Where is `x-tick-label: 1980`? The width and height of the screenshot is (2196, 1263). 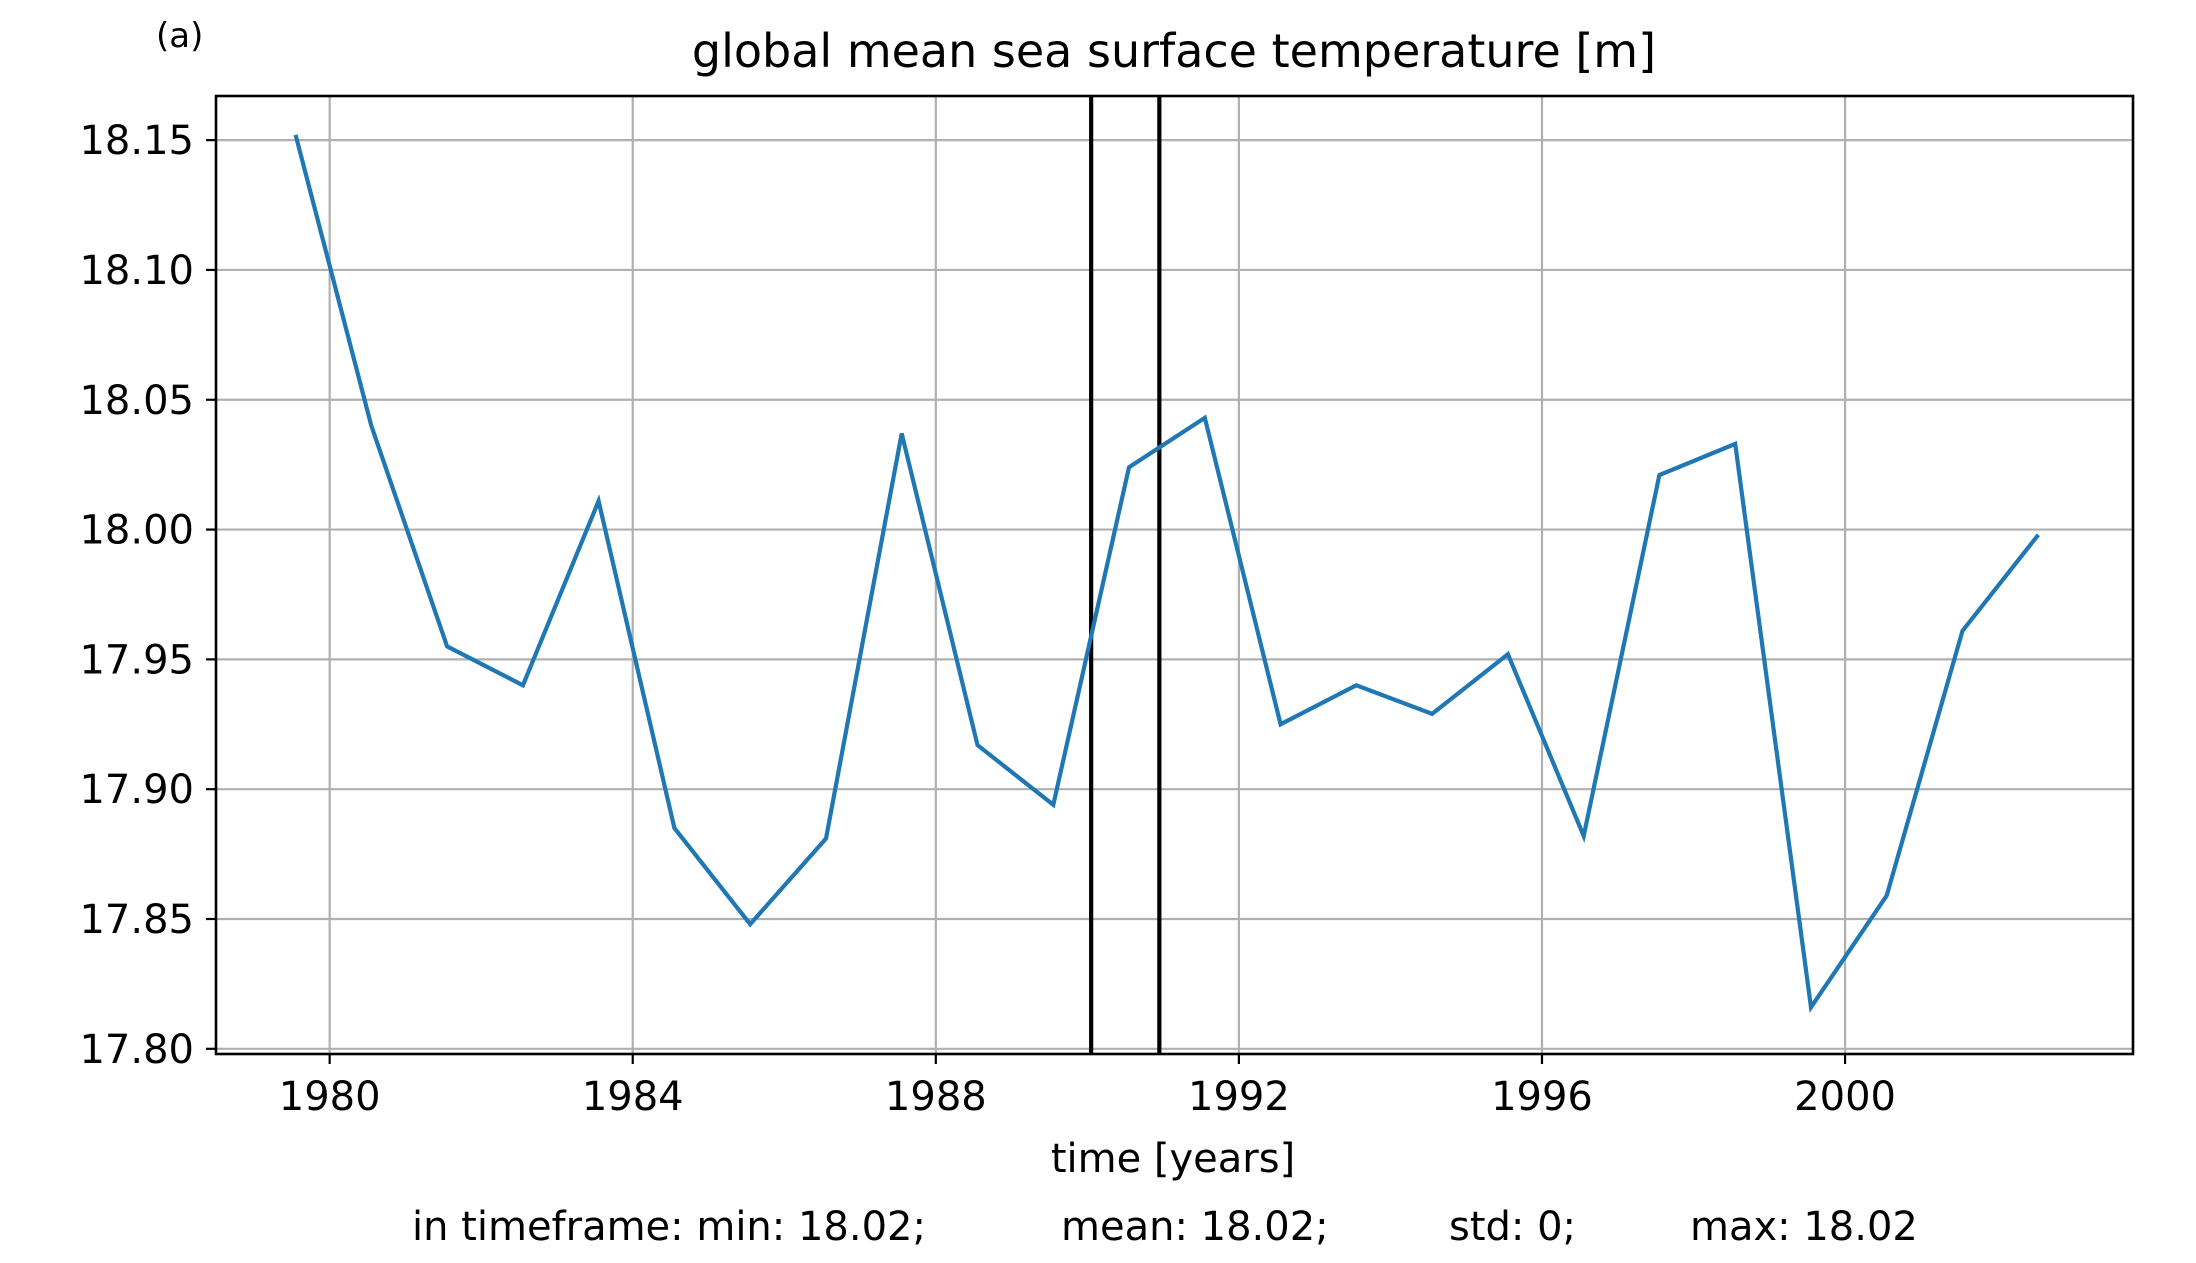 x-tick-label: 1980 is located at coordinates (330, 1097).